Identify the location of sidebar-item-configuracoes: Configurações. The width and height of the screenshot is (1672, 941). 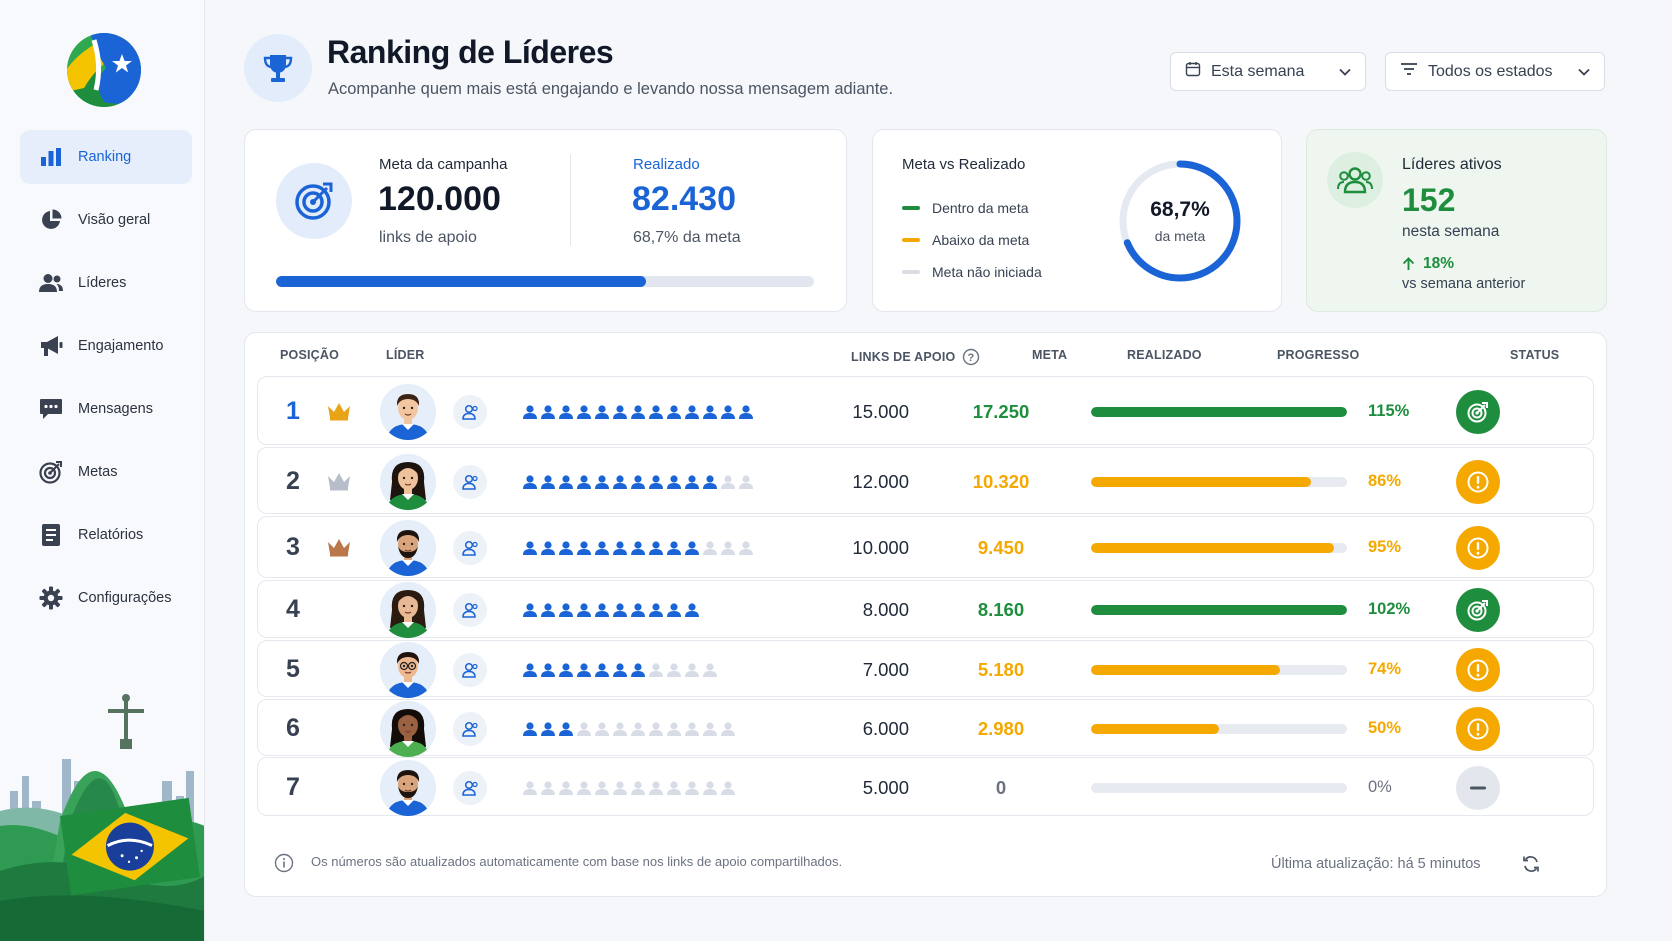
(106, 598).